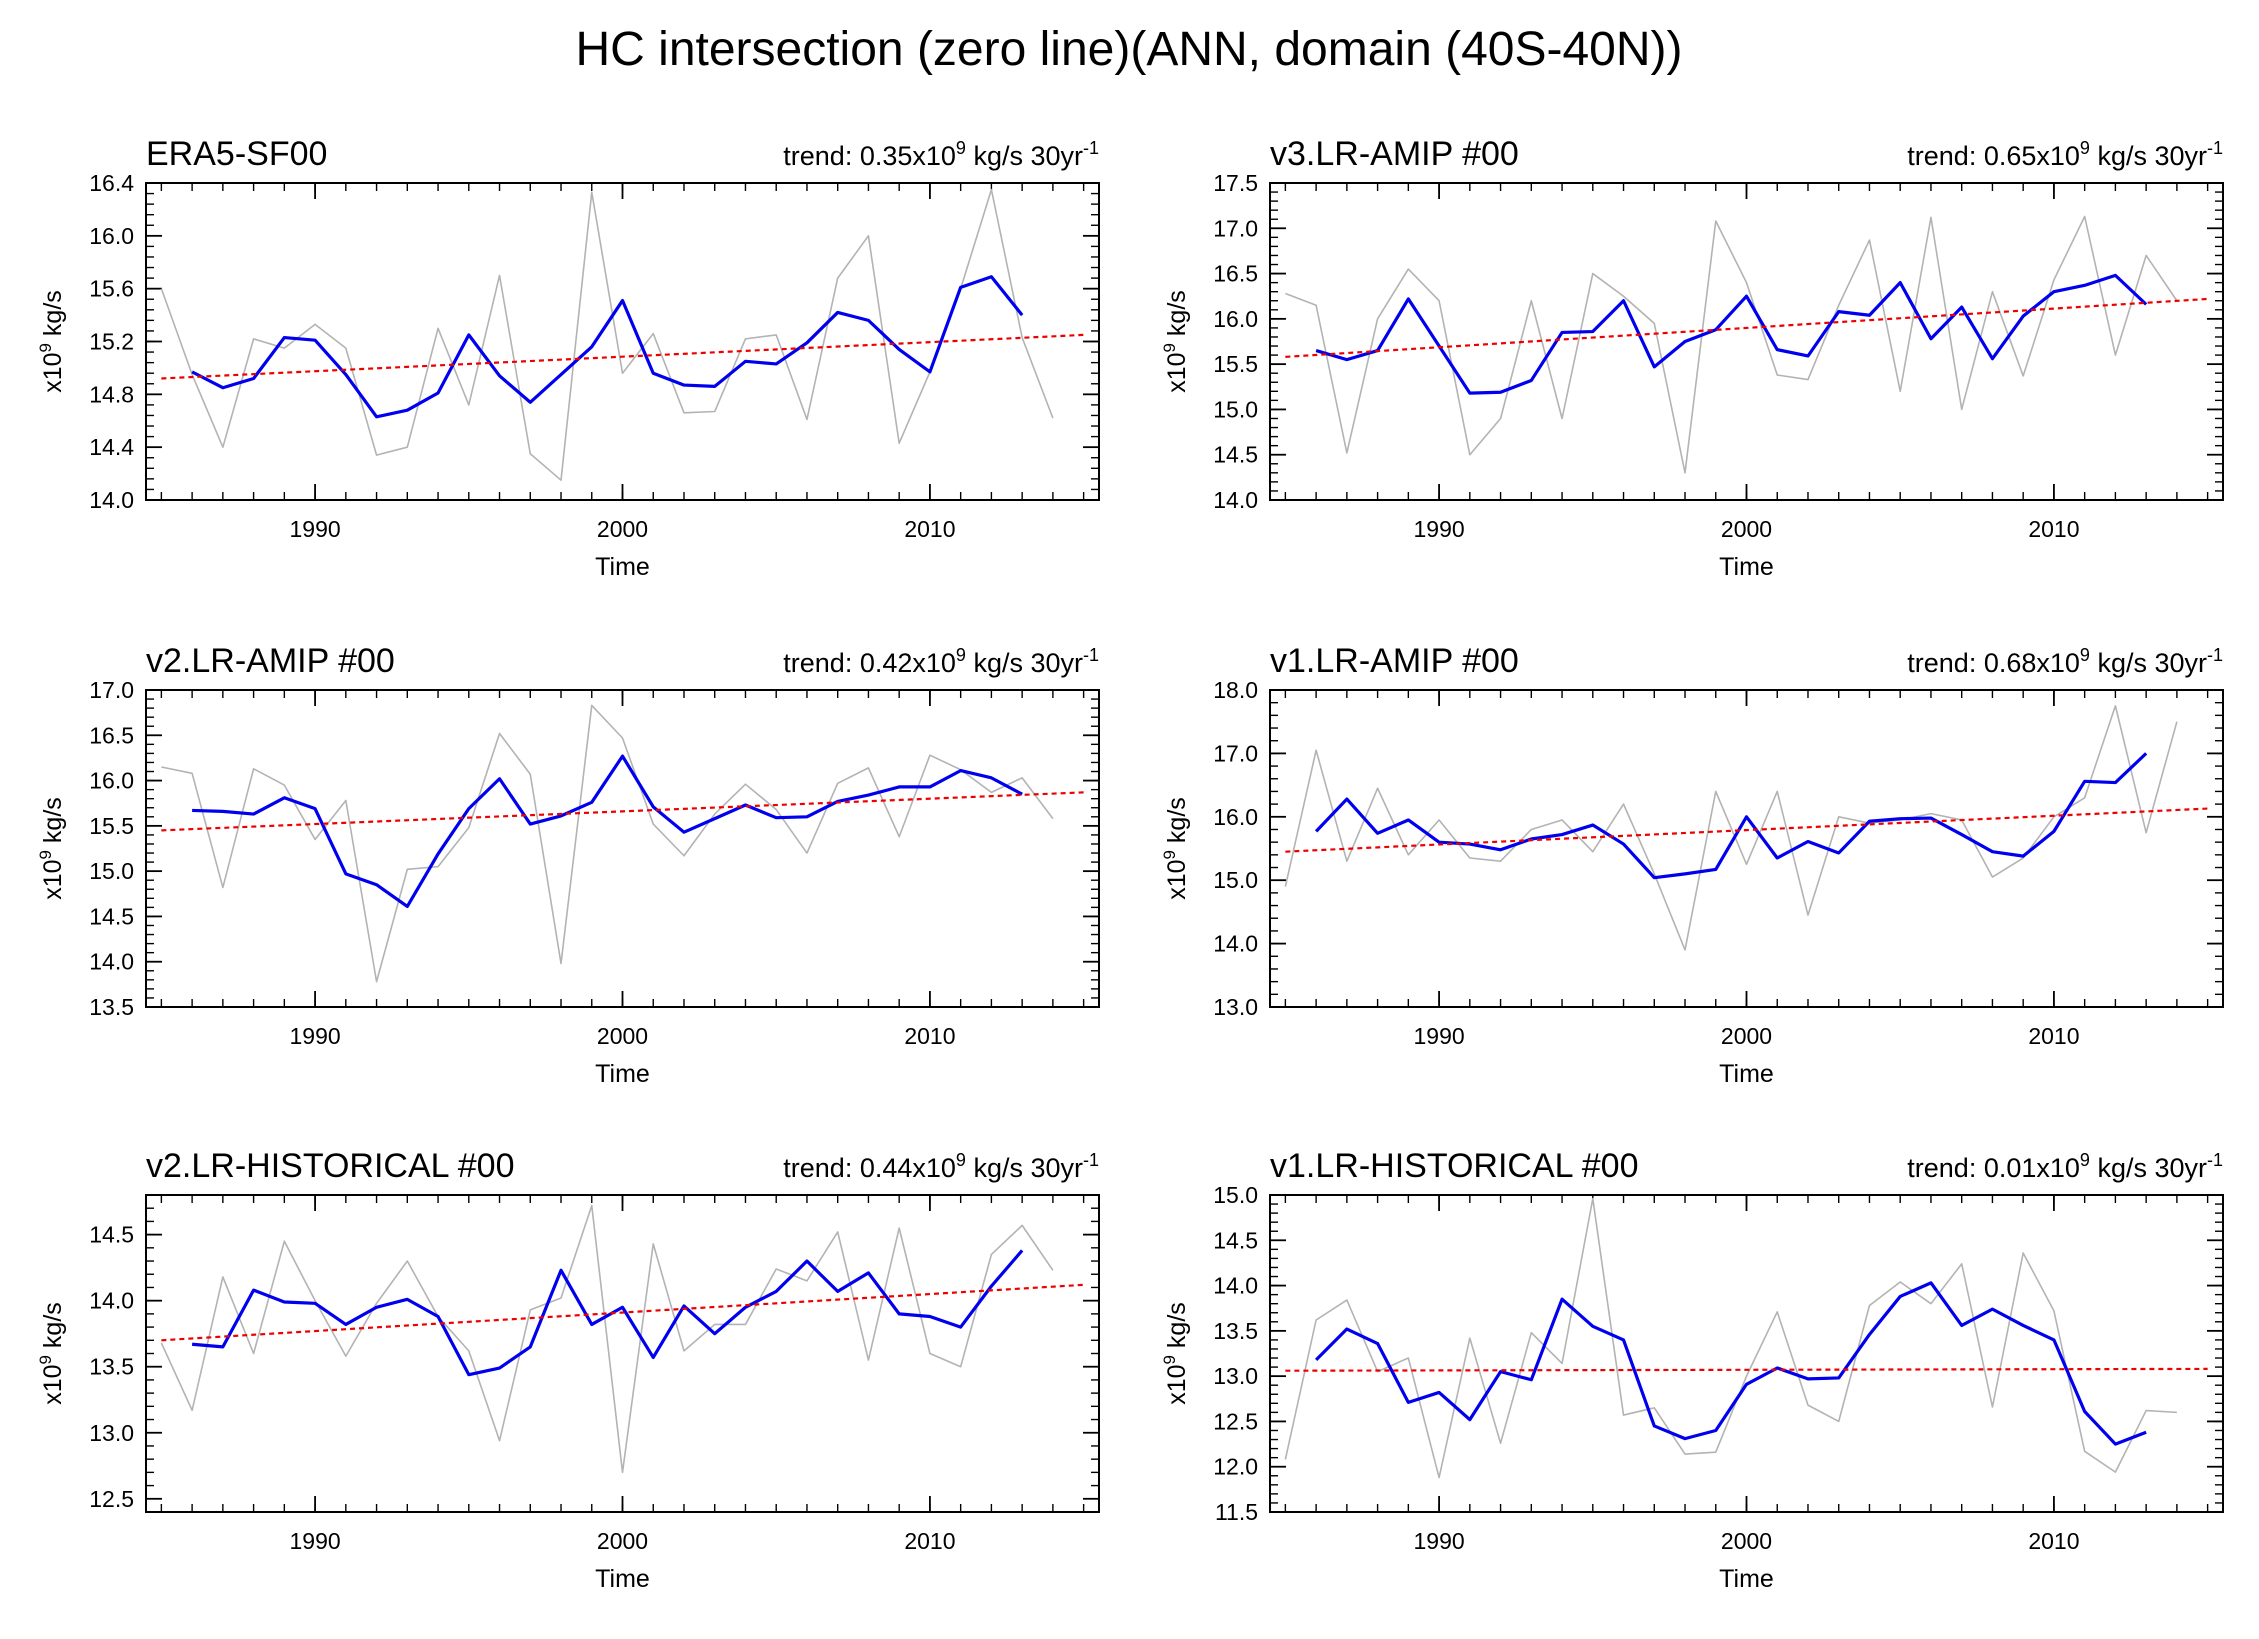  What do you see at coordinates (1177, 316) in the screenshot?
I see `y-label-suffix: kg/s` at bounding box center [1177, 316].